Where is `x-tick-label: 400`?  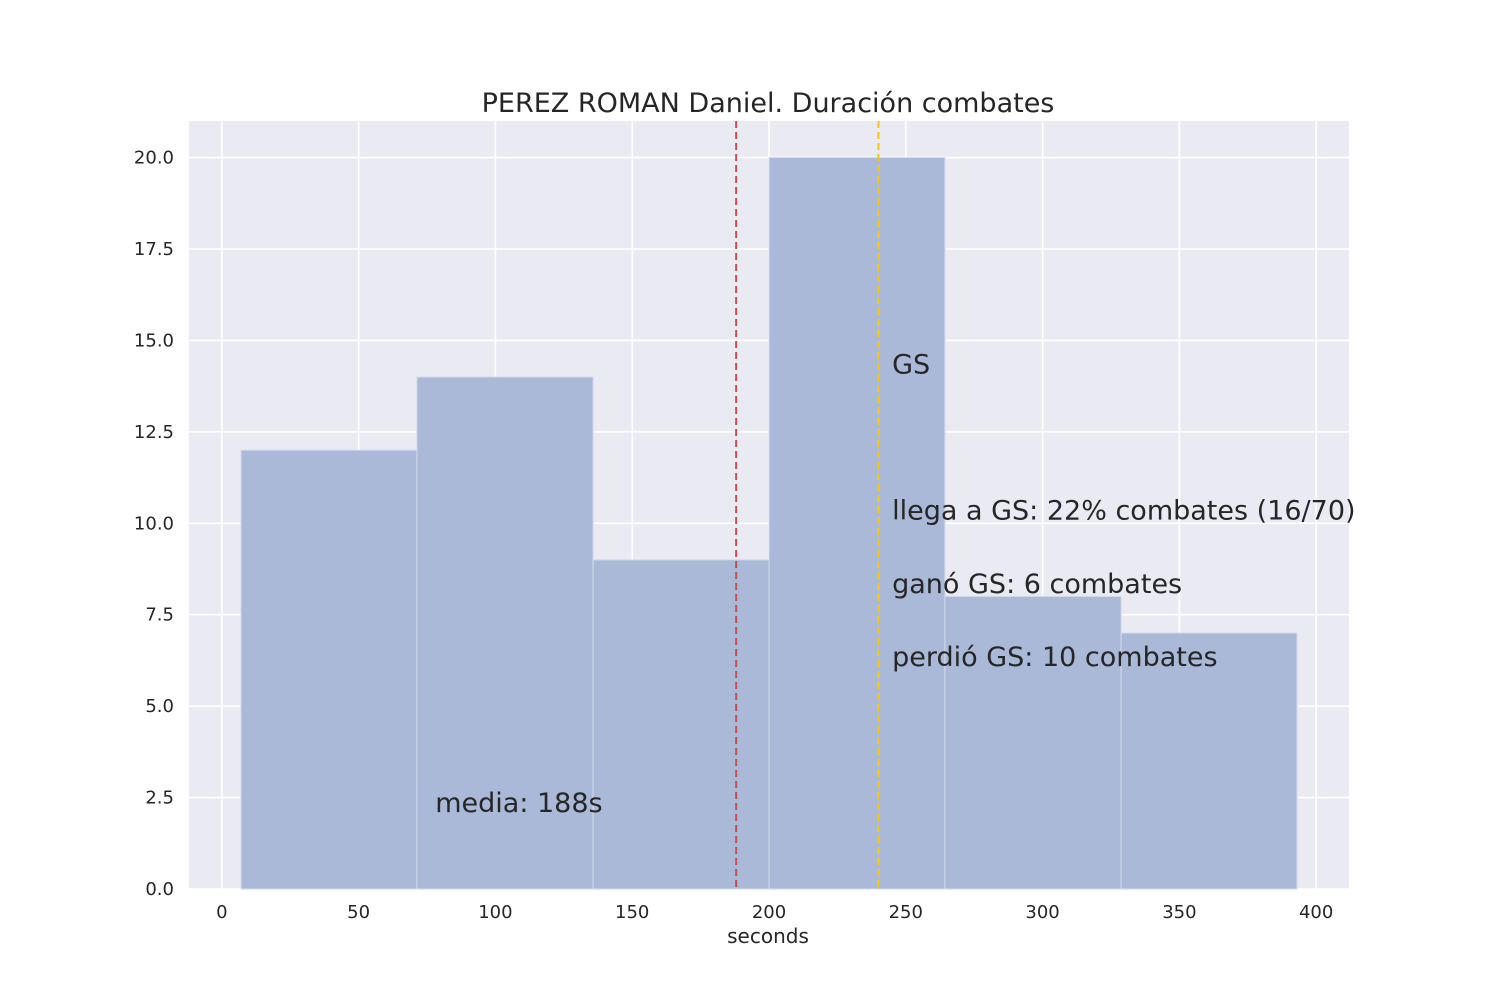
x-tick-label: 400 is located at coordinates (1316, 912).